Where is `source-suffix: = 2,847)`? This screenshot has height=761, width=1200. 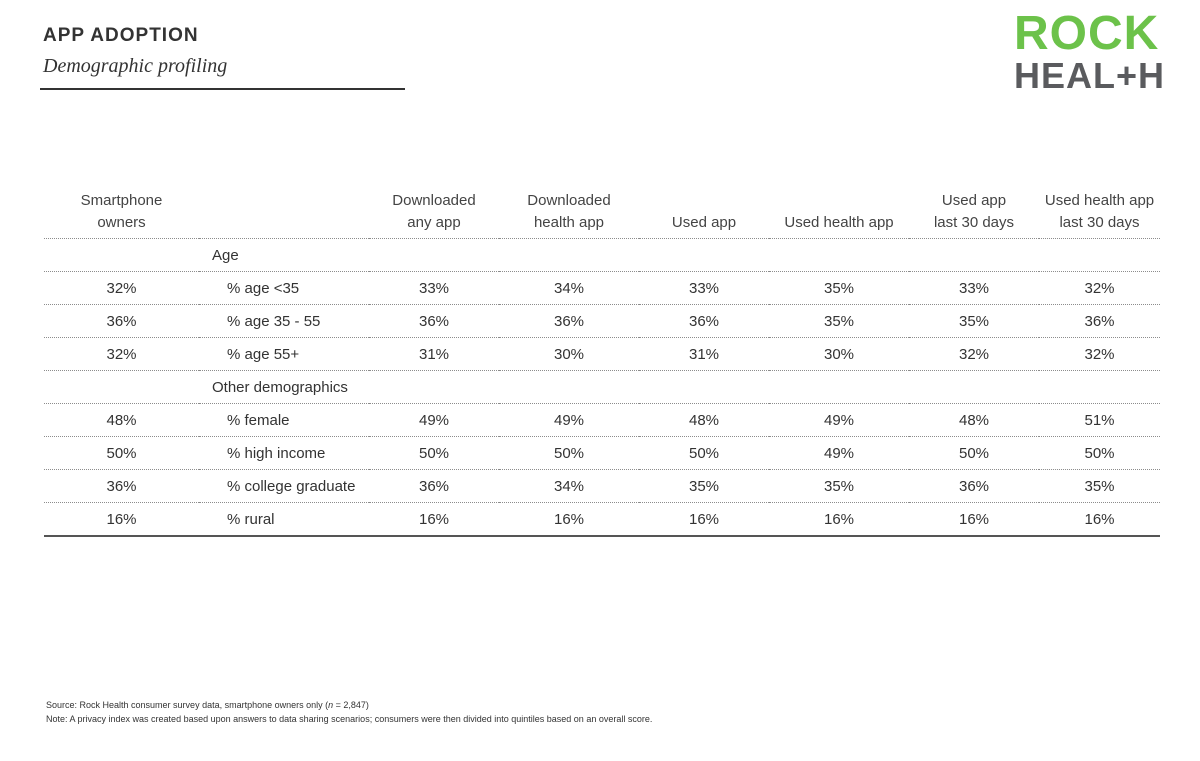
source-suffix: = 2,847) is located at coordinates (351, 705).